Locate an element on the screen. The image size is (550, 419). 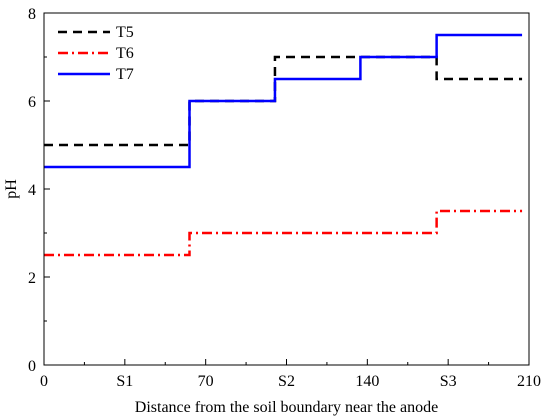
series-line-t6 is located at coordinates (283, 233).